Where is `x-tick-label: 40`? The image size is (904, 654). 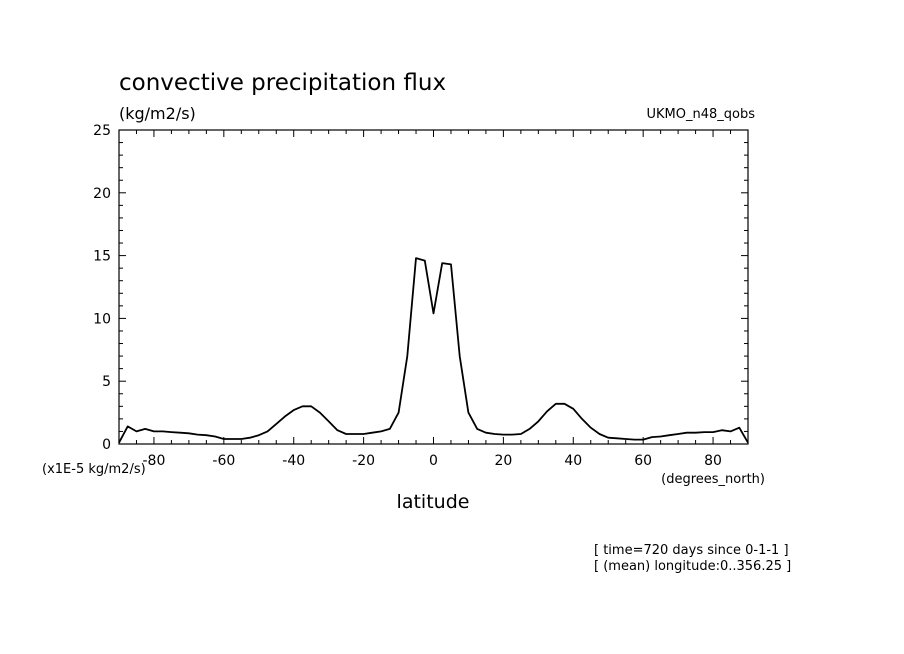
x-tick-label: 40 is located at coordinates (573, 461).